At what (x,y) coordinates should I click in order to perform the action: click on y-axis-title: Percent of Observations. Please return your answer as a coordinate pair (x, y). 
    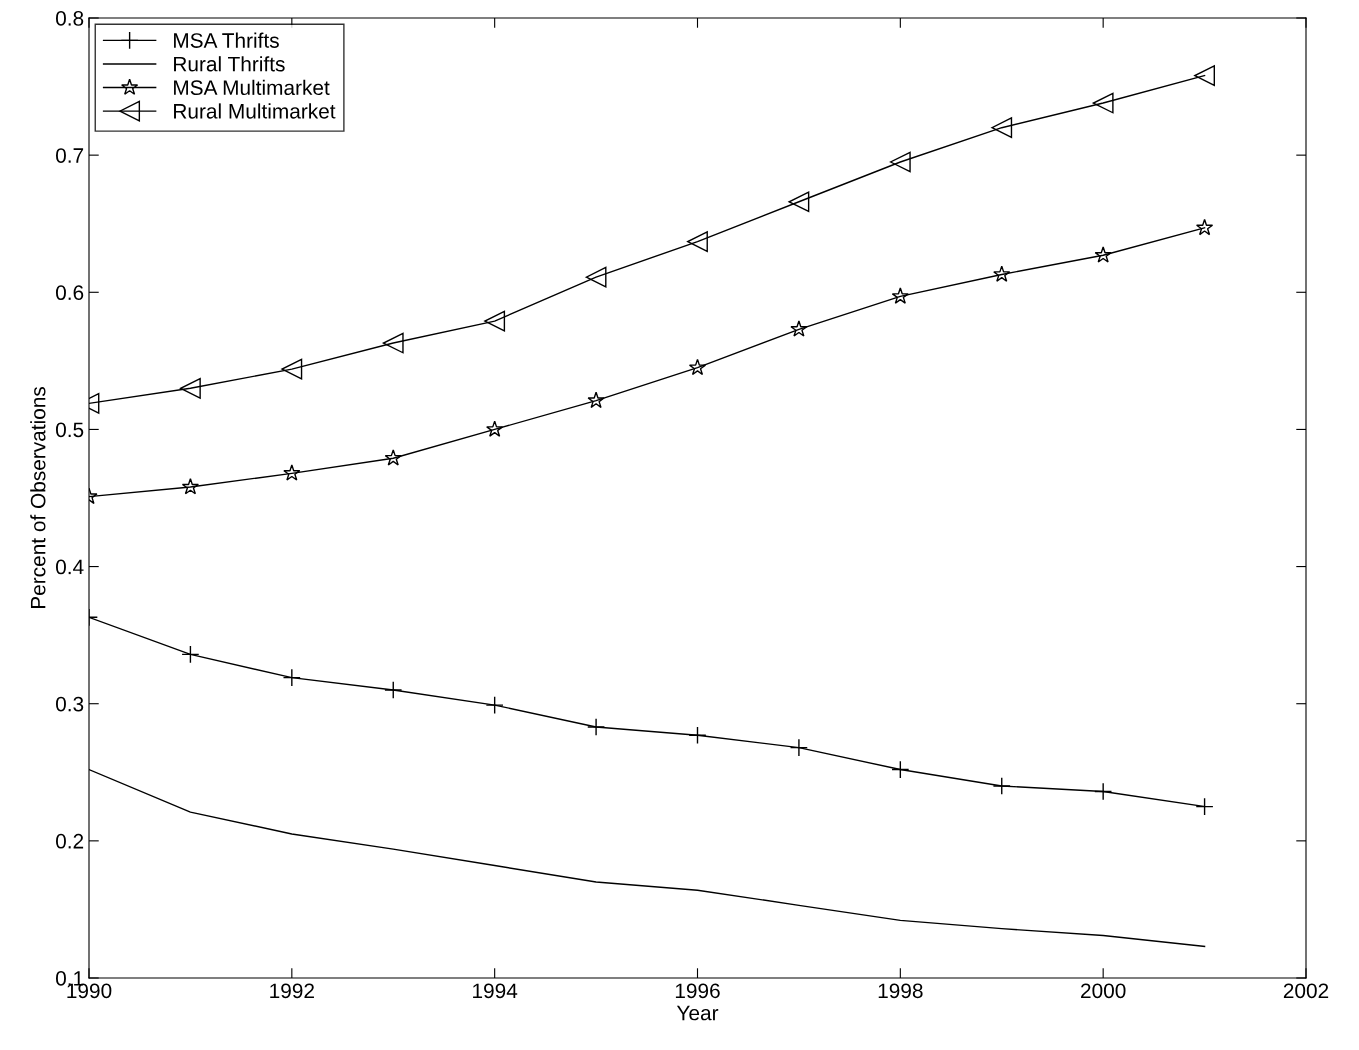
    Looking at the image, I should click on (38, 498).